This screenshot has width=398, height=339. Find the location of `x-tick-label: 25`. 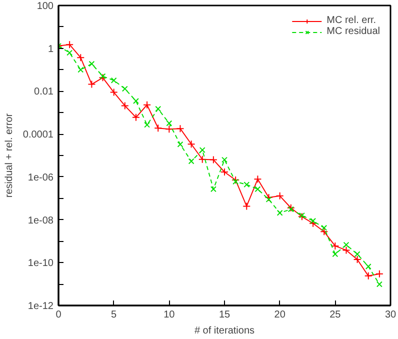

x-tick-label: 25 is located at coordinates (336, 315).